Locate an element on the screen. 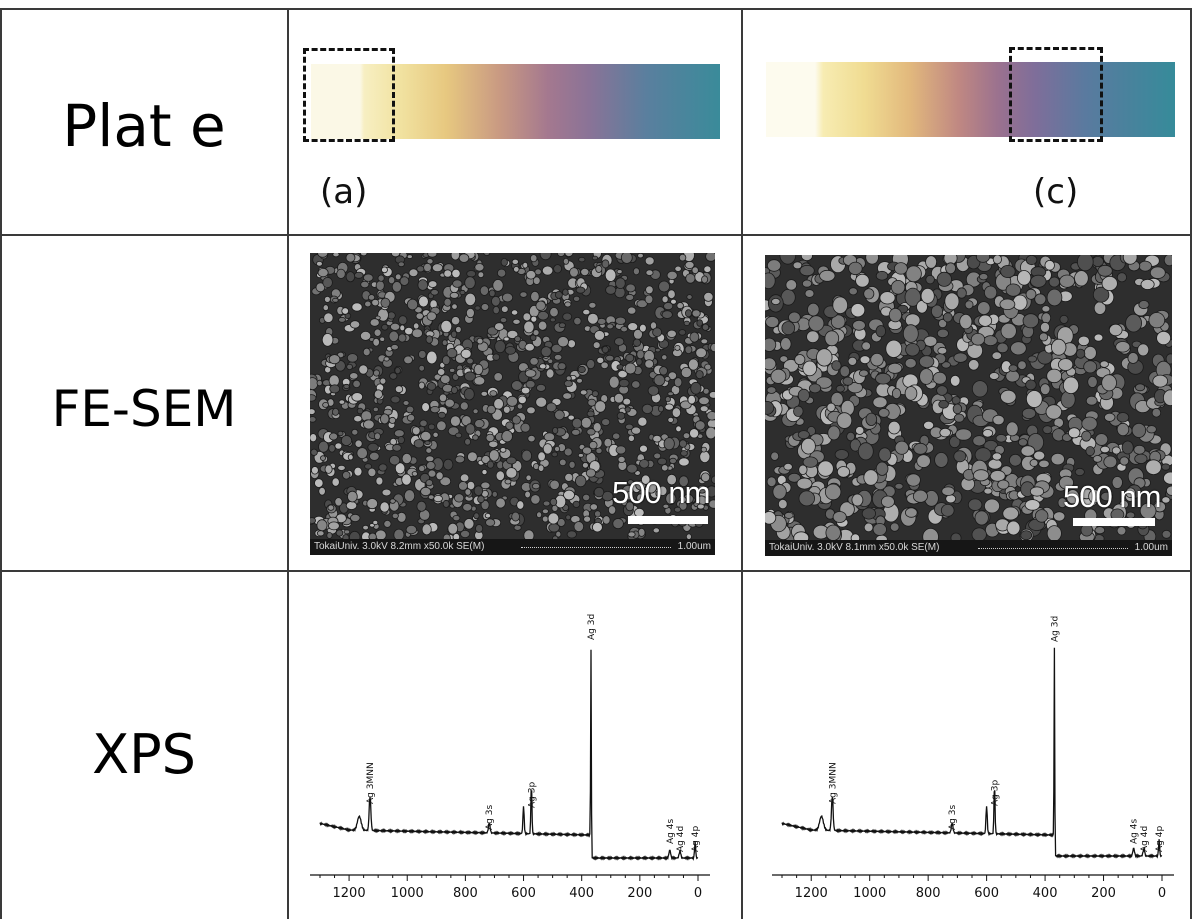 This screenshot has width=1192, height=919. xps-spectrum-line is located at coordinates (509, 755).